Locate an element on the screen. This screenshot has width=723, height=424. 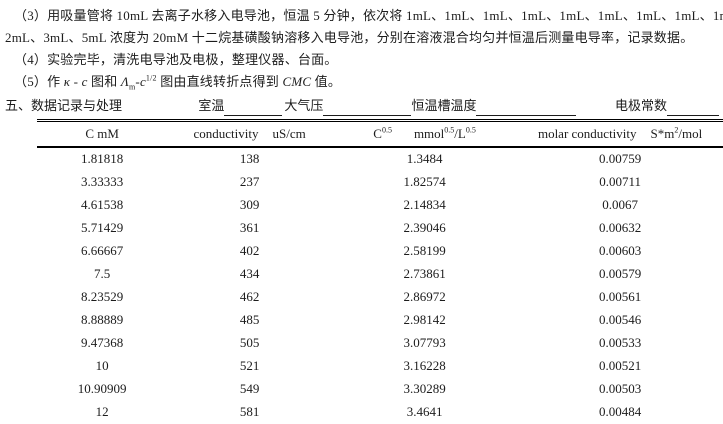
bath-temp-field: 恒温槽温度 is located at coordinates (494, 105).